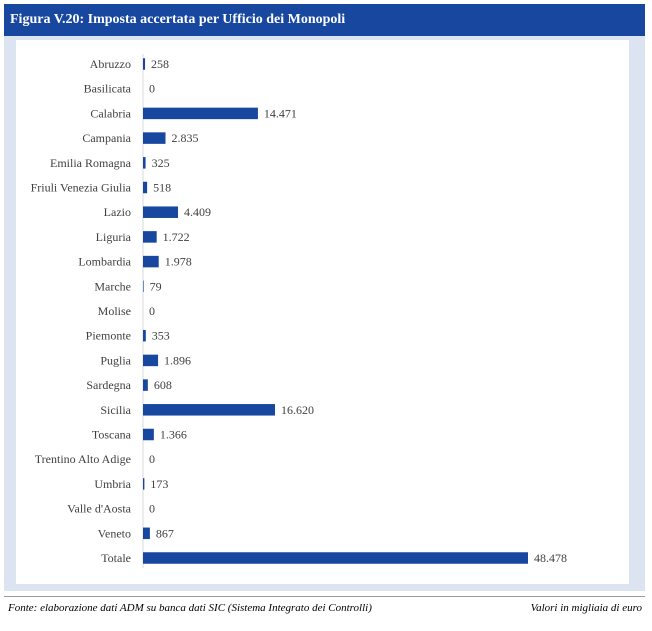 The height and width of the screenshot is (631, 652). Describe the element at coordinates (91, 163) in the screenshot. I see `category-label: Emilia Romagna` at that location.